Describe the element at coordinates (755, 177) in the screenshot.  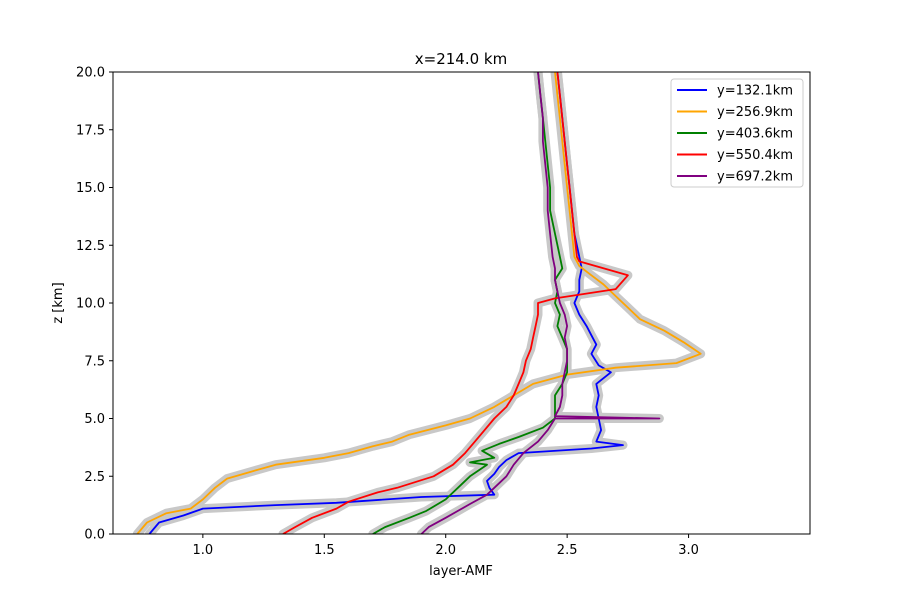
I see `legend-label-5: y=697.2km` at that location.